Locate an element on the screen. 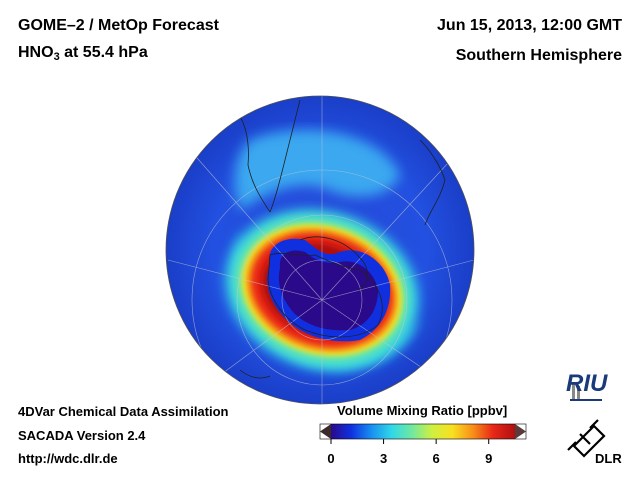 The height and width of the screenshot is (480, 640). africa-coast is located at coordinates (432, 182).